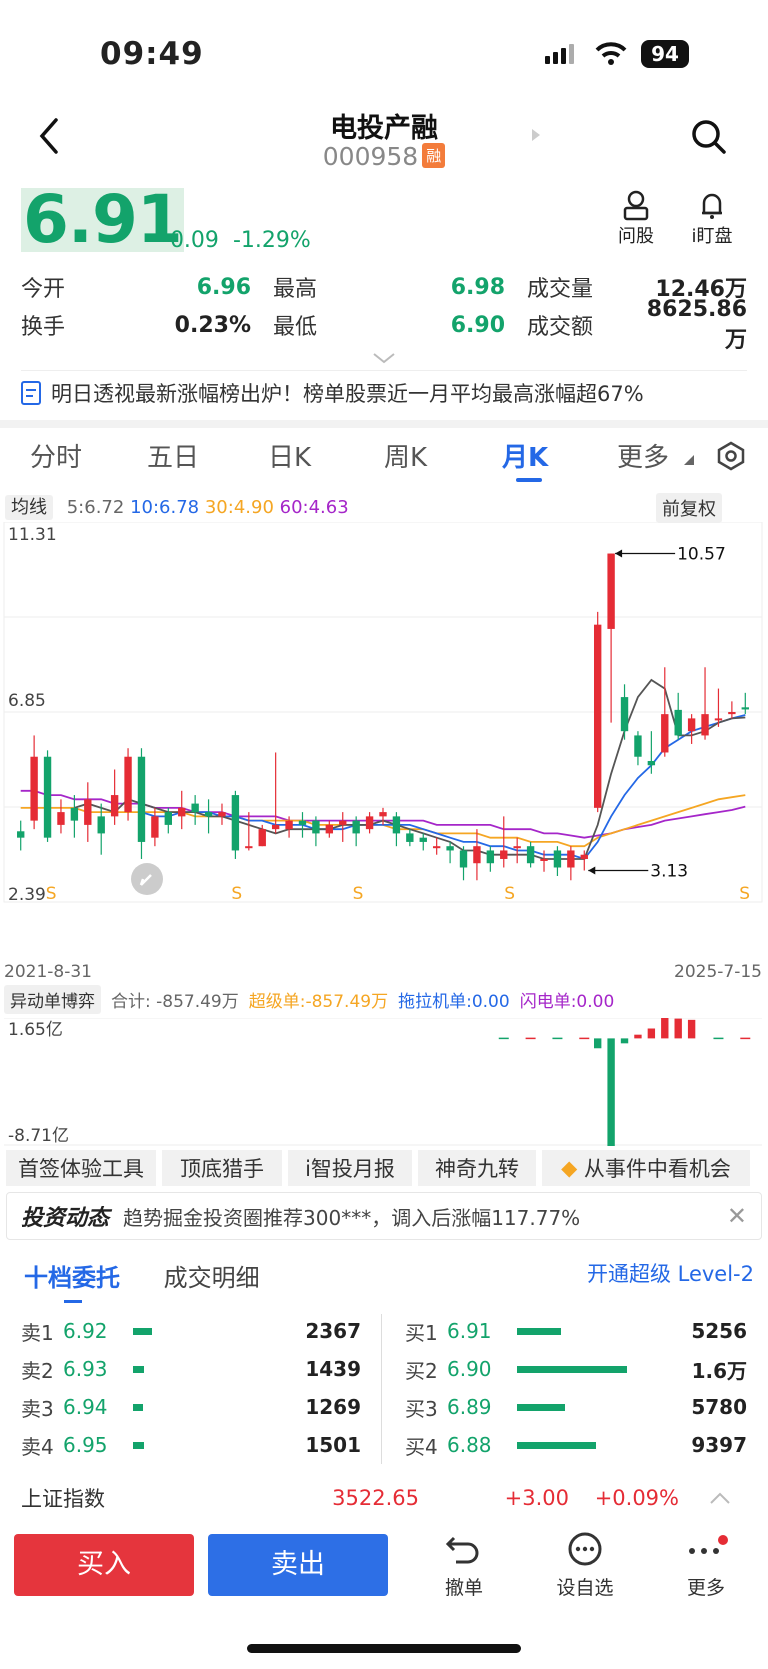  Describe the element at coordinates (384, 1216) in the screenshot. I see `invest-news: 投资动态 趋势掘金投资圈推荐300***，调入后涨幅117.77% ✕` at that location.